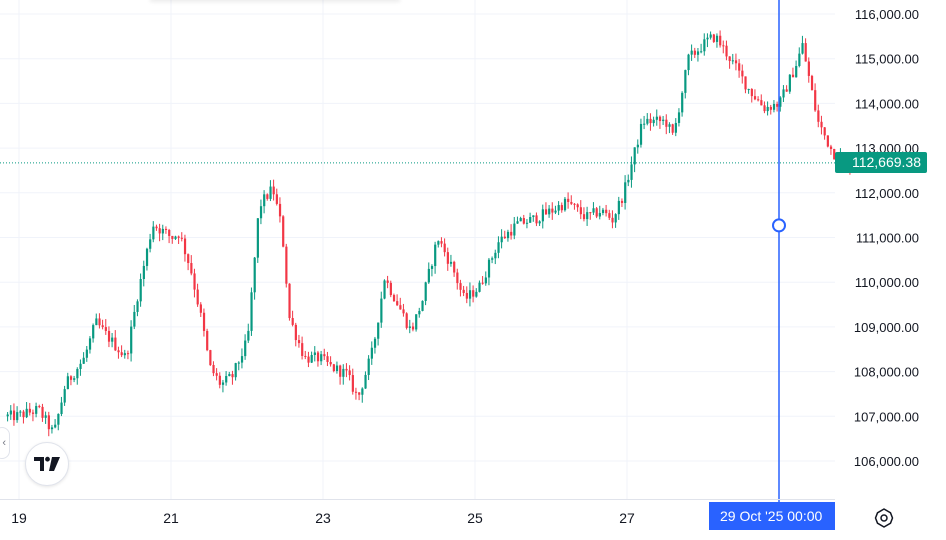 The width and height of the screenshot is (946, 540). Describe the element at coordinates (887, 282) in the screenshot. I see `price-tick-label: 110,000.00` at that location.